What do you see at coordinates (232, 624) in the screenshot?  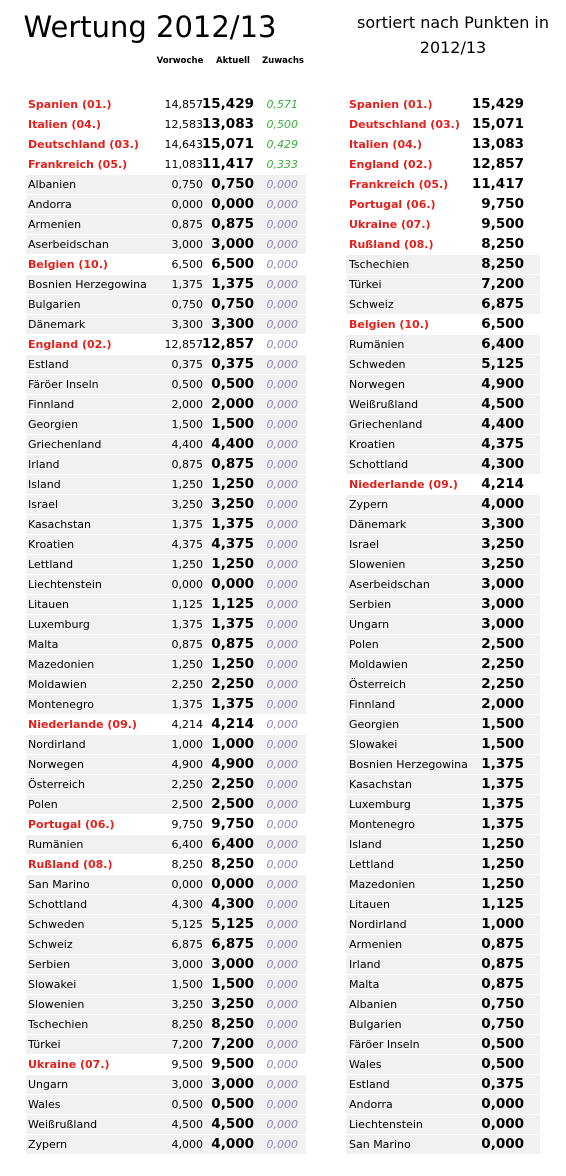 I see `aktuell: 1,375` at bounding box center [232, 624].